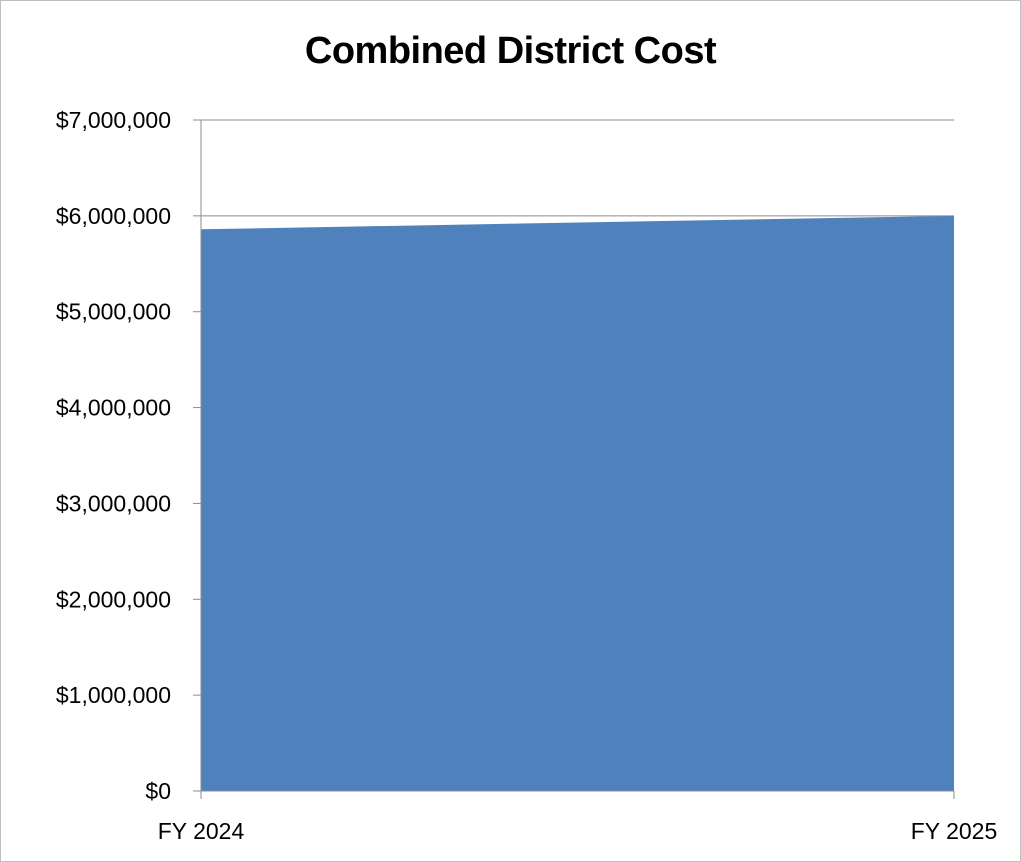  Describe the element at coordinates (113, 599) in the screenshot. I see `y-tick-label: $2,000,000` at that location.